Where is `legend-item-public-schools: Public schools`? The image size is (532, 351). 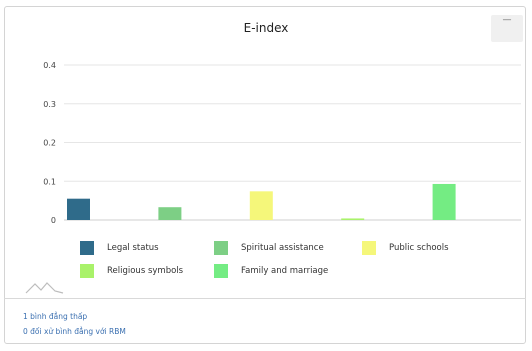 legend-item-public-schools: Public schools is located at coordinates (405, 248).